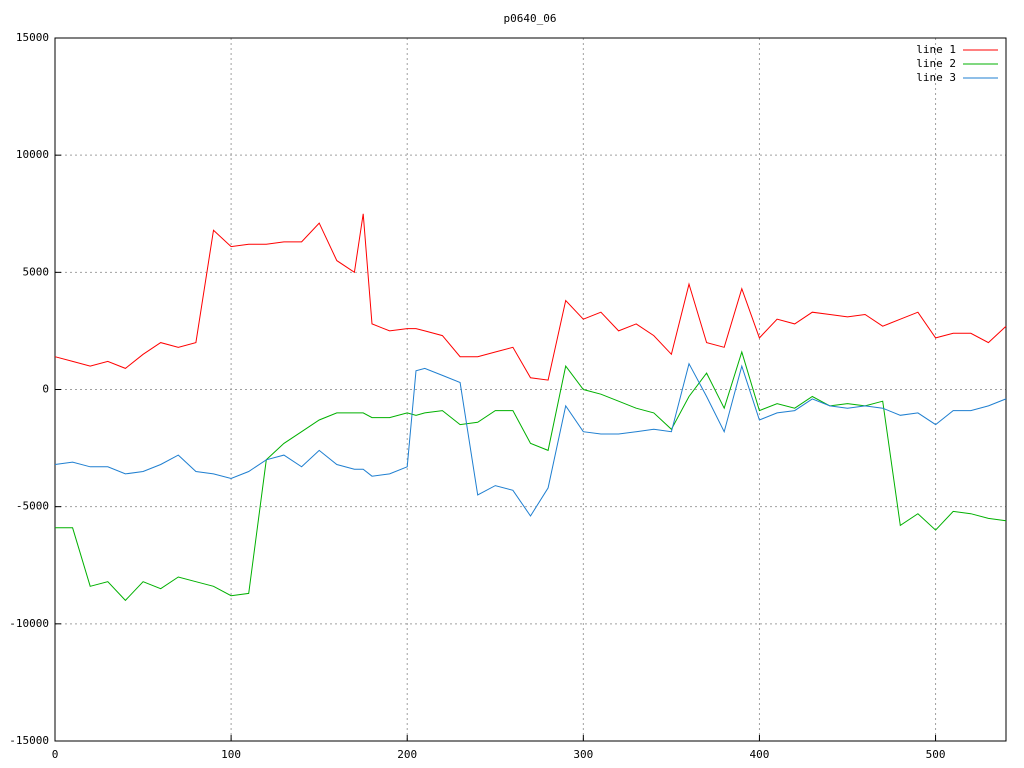  What do you see at coordinates (32, 37) in the screenshot?
I see `y-tick-label: 15000` at bounding box center [32, 37].